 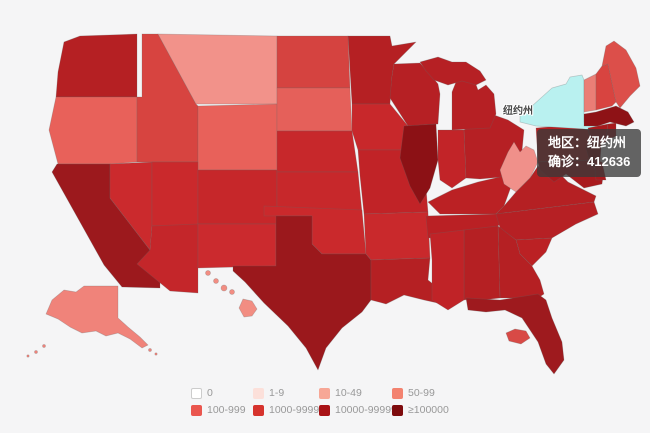 What do you see at coordinates (313, 62) in the screenshot?
I see `state-ND` at bounding box center [313, 62].